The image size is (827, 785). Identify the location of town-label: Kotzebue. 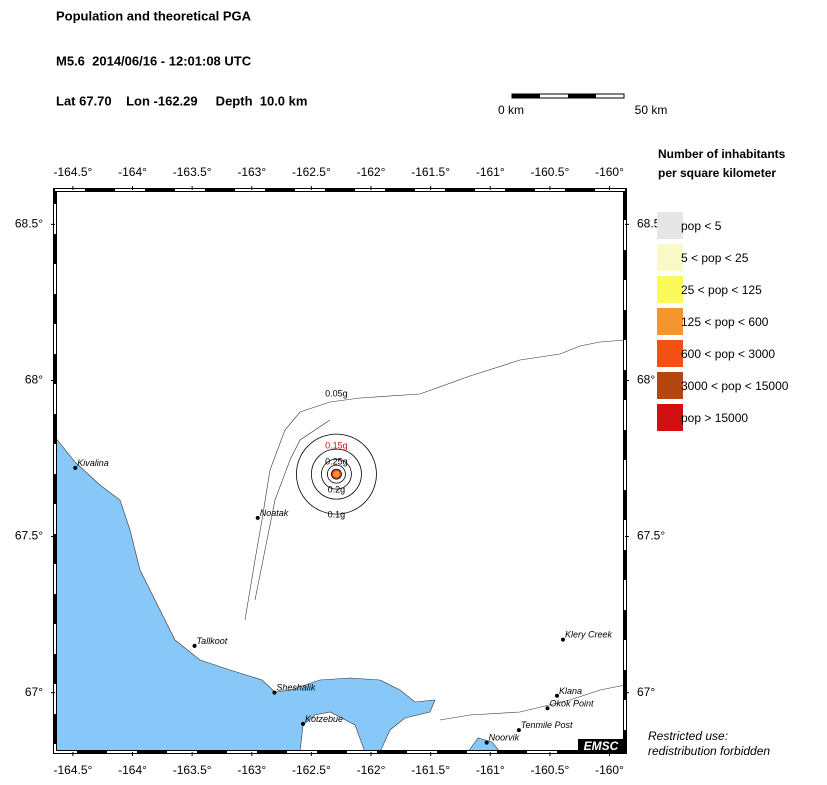
(324, 719).